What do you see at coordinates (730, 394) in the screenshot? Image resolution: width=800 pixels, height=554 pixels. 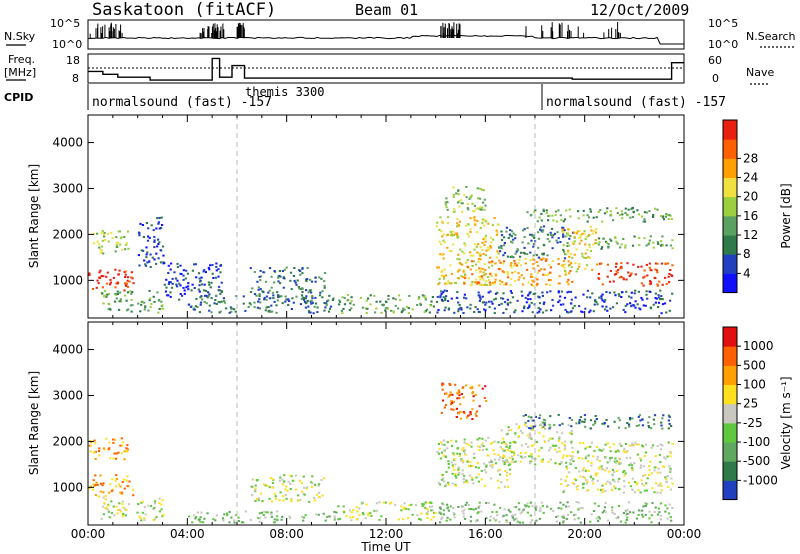 I see `colorbar-swatch` at bounding box center [730, 394].